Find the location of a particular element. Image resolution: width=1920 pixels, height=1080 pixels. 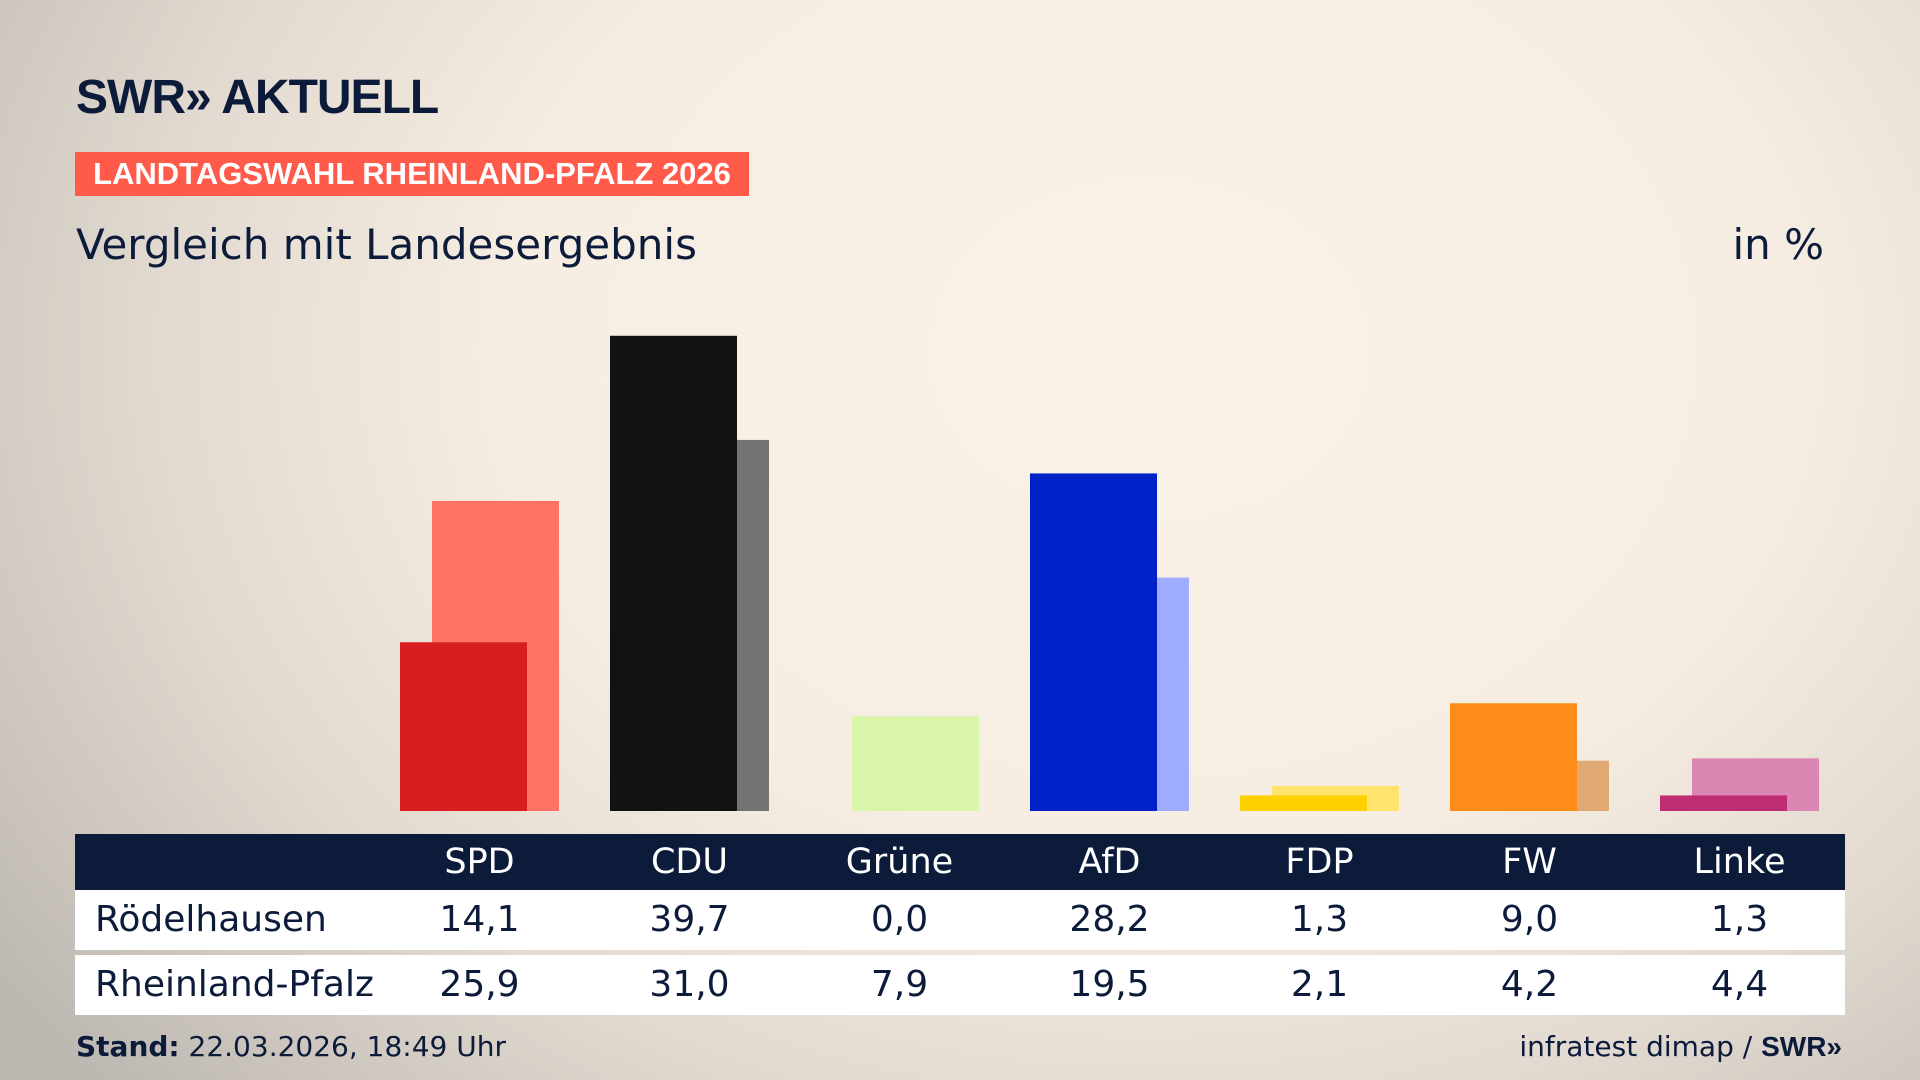

value-cell: 25,9 is located at coordinates (479, 984).